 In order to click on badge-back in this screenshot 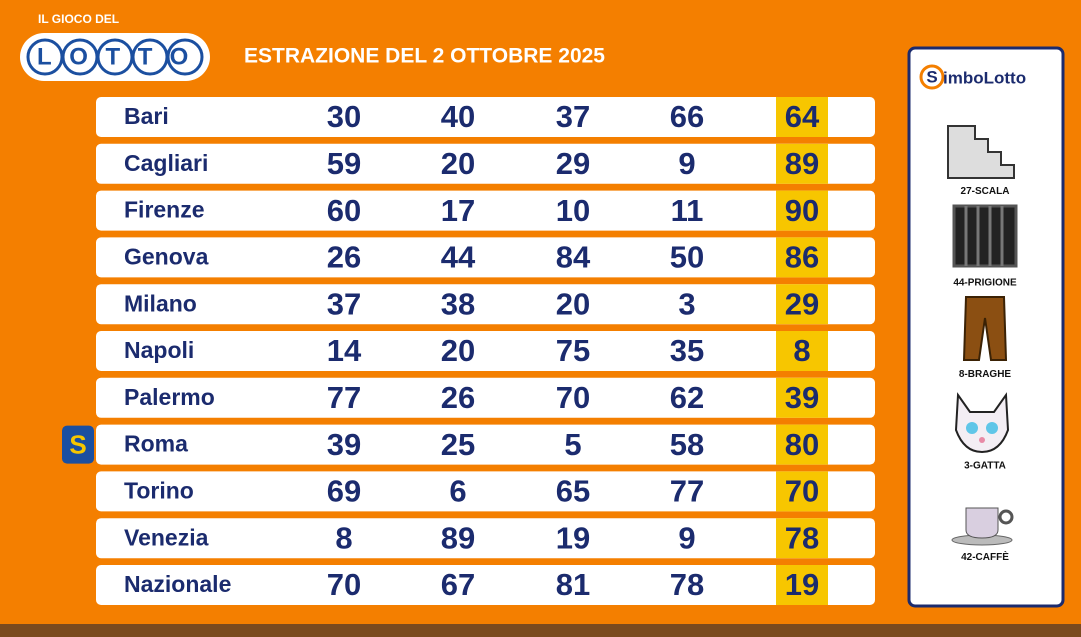, I will do `click(78, 444)`.